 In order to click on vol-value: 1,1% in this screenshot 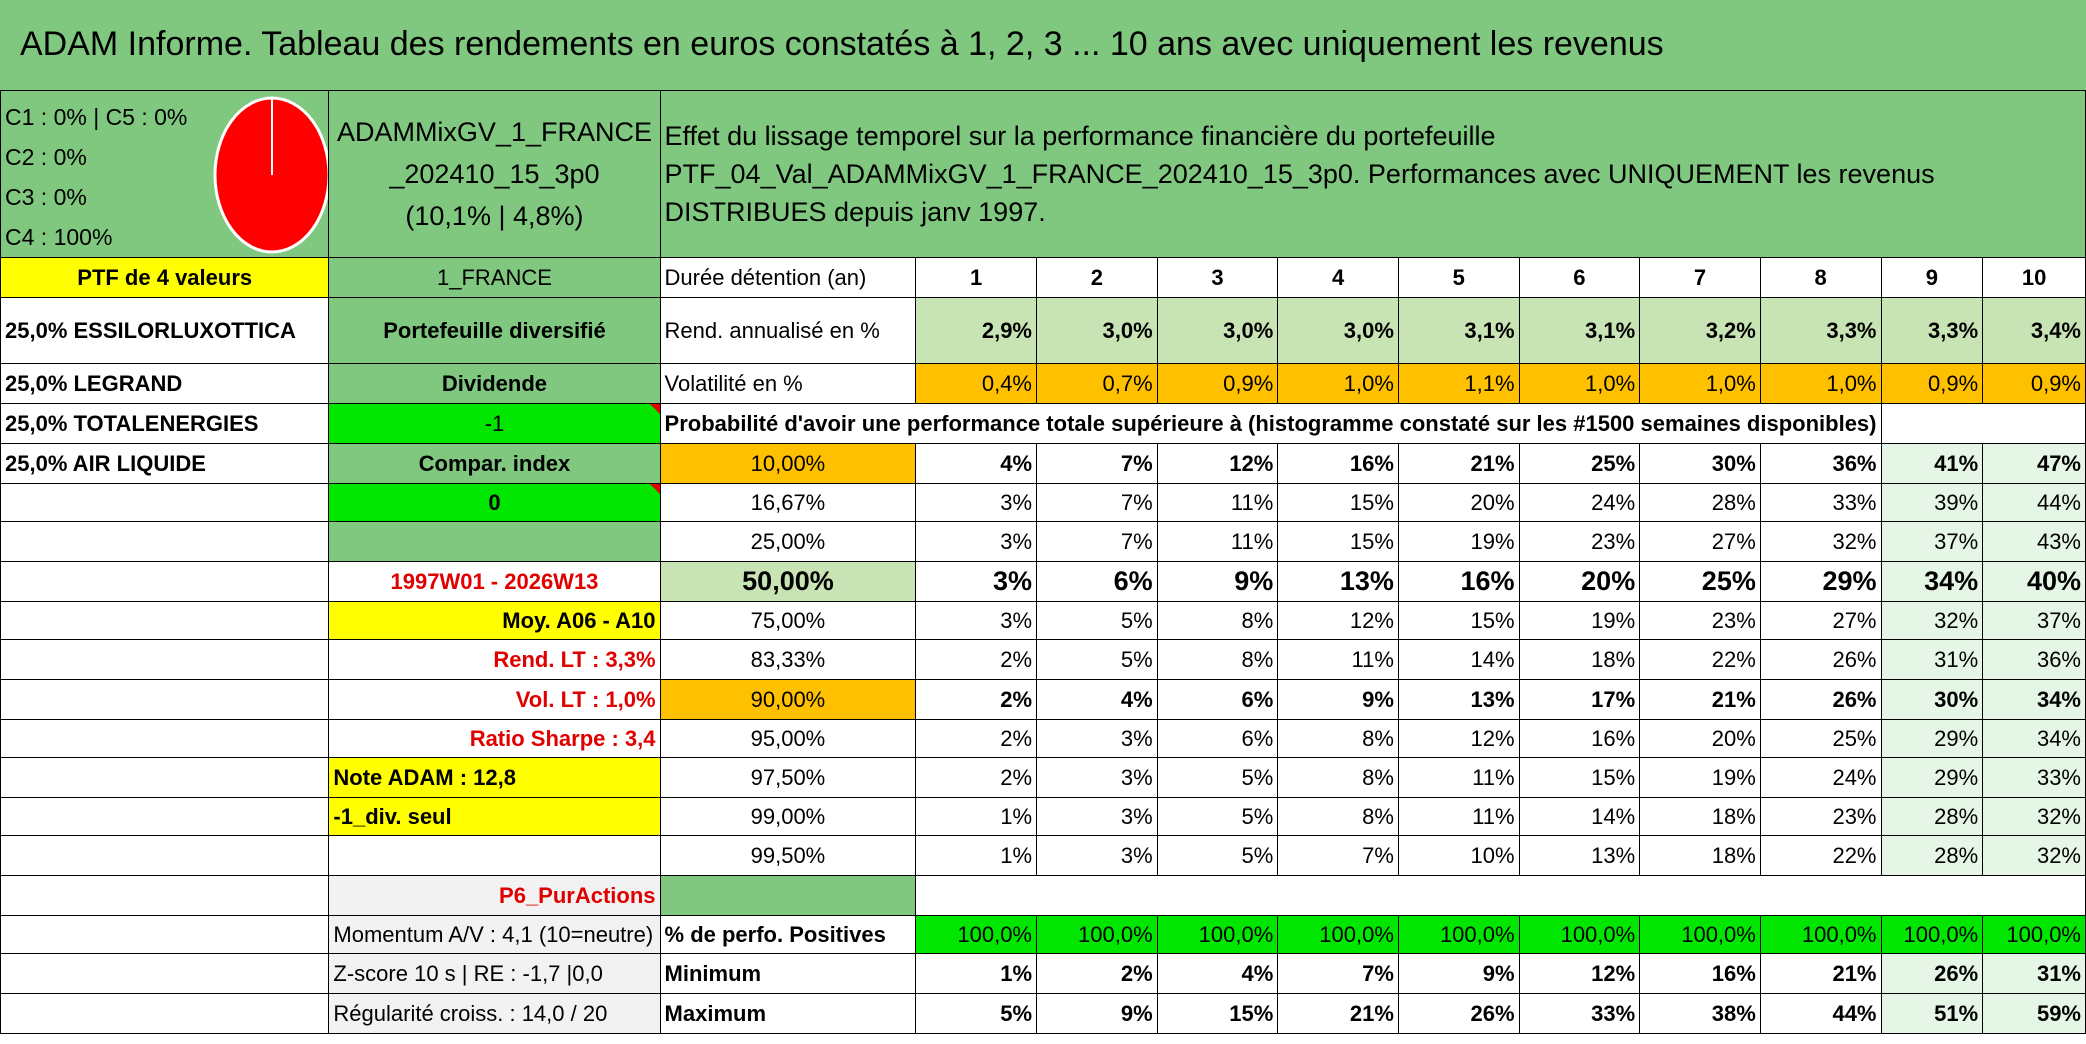, I will do `click(1458, 383)`.